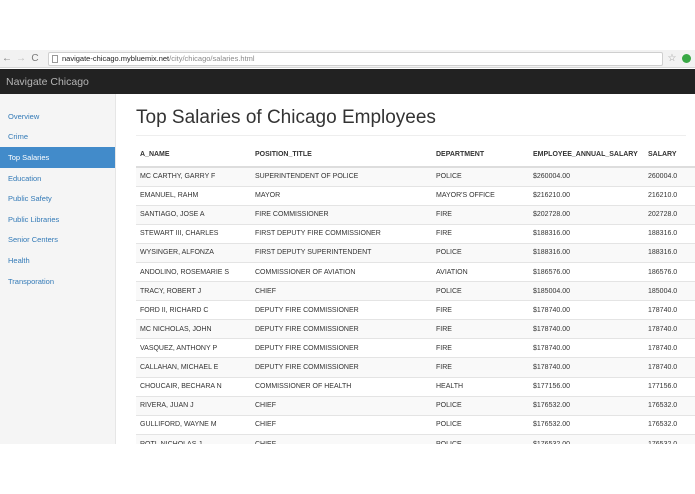 The height and width of the screenshot is (494, 695). I want to click on cell-employee-annual-salary: $177156.00, so click(586, 386).